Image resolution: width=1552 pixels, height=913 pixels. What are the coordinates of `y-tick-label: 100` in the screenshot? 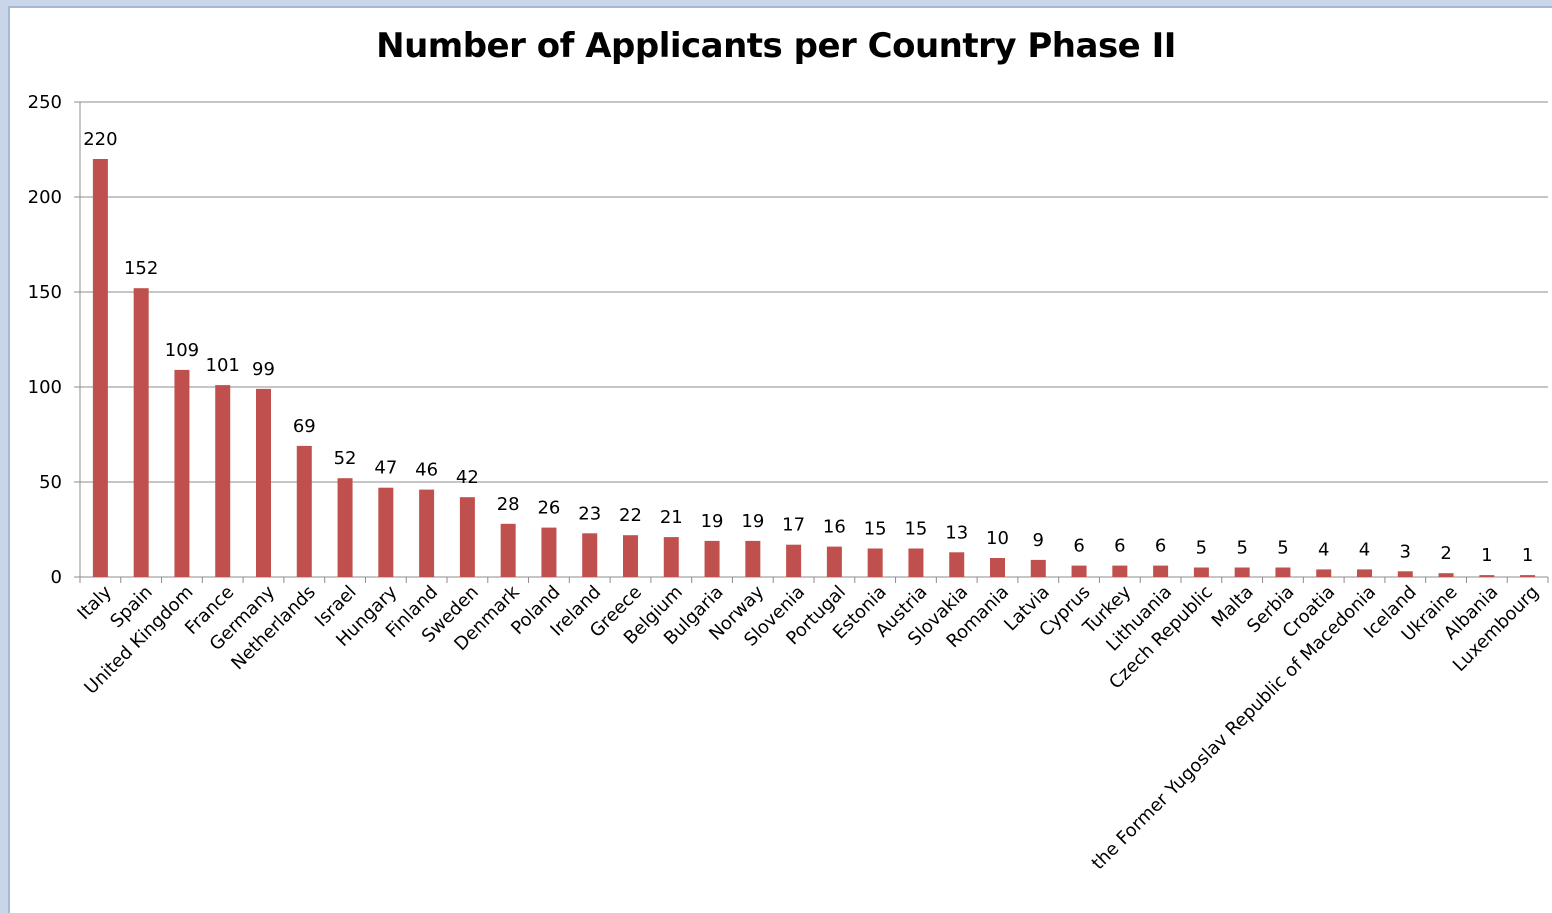 It's located at (45, 387).